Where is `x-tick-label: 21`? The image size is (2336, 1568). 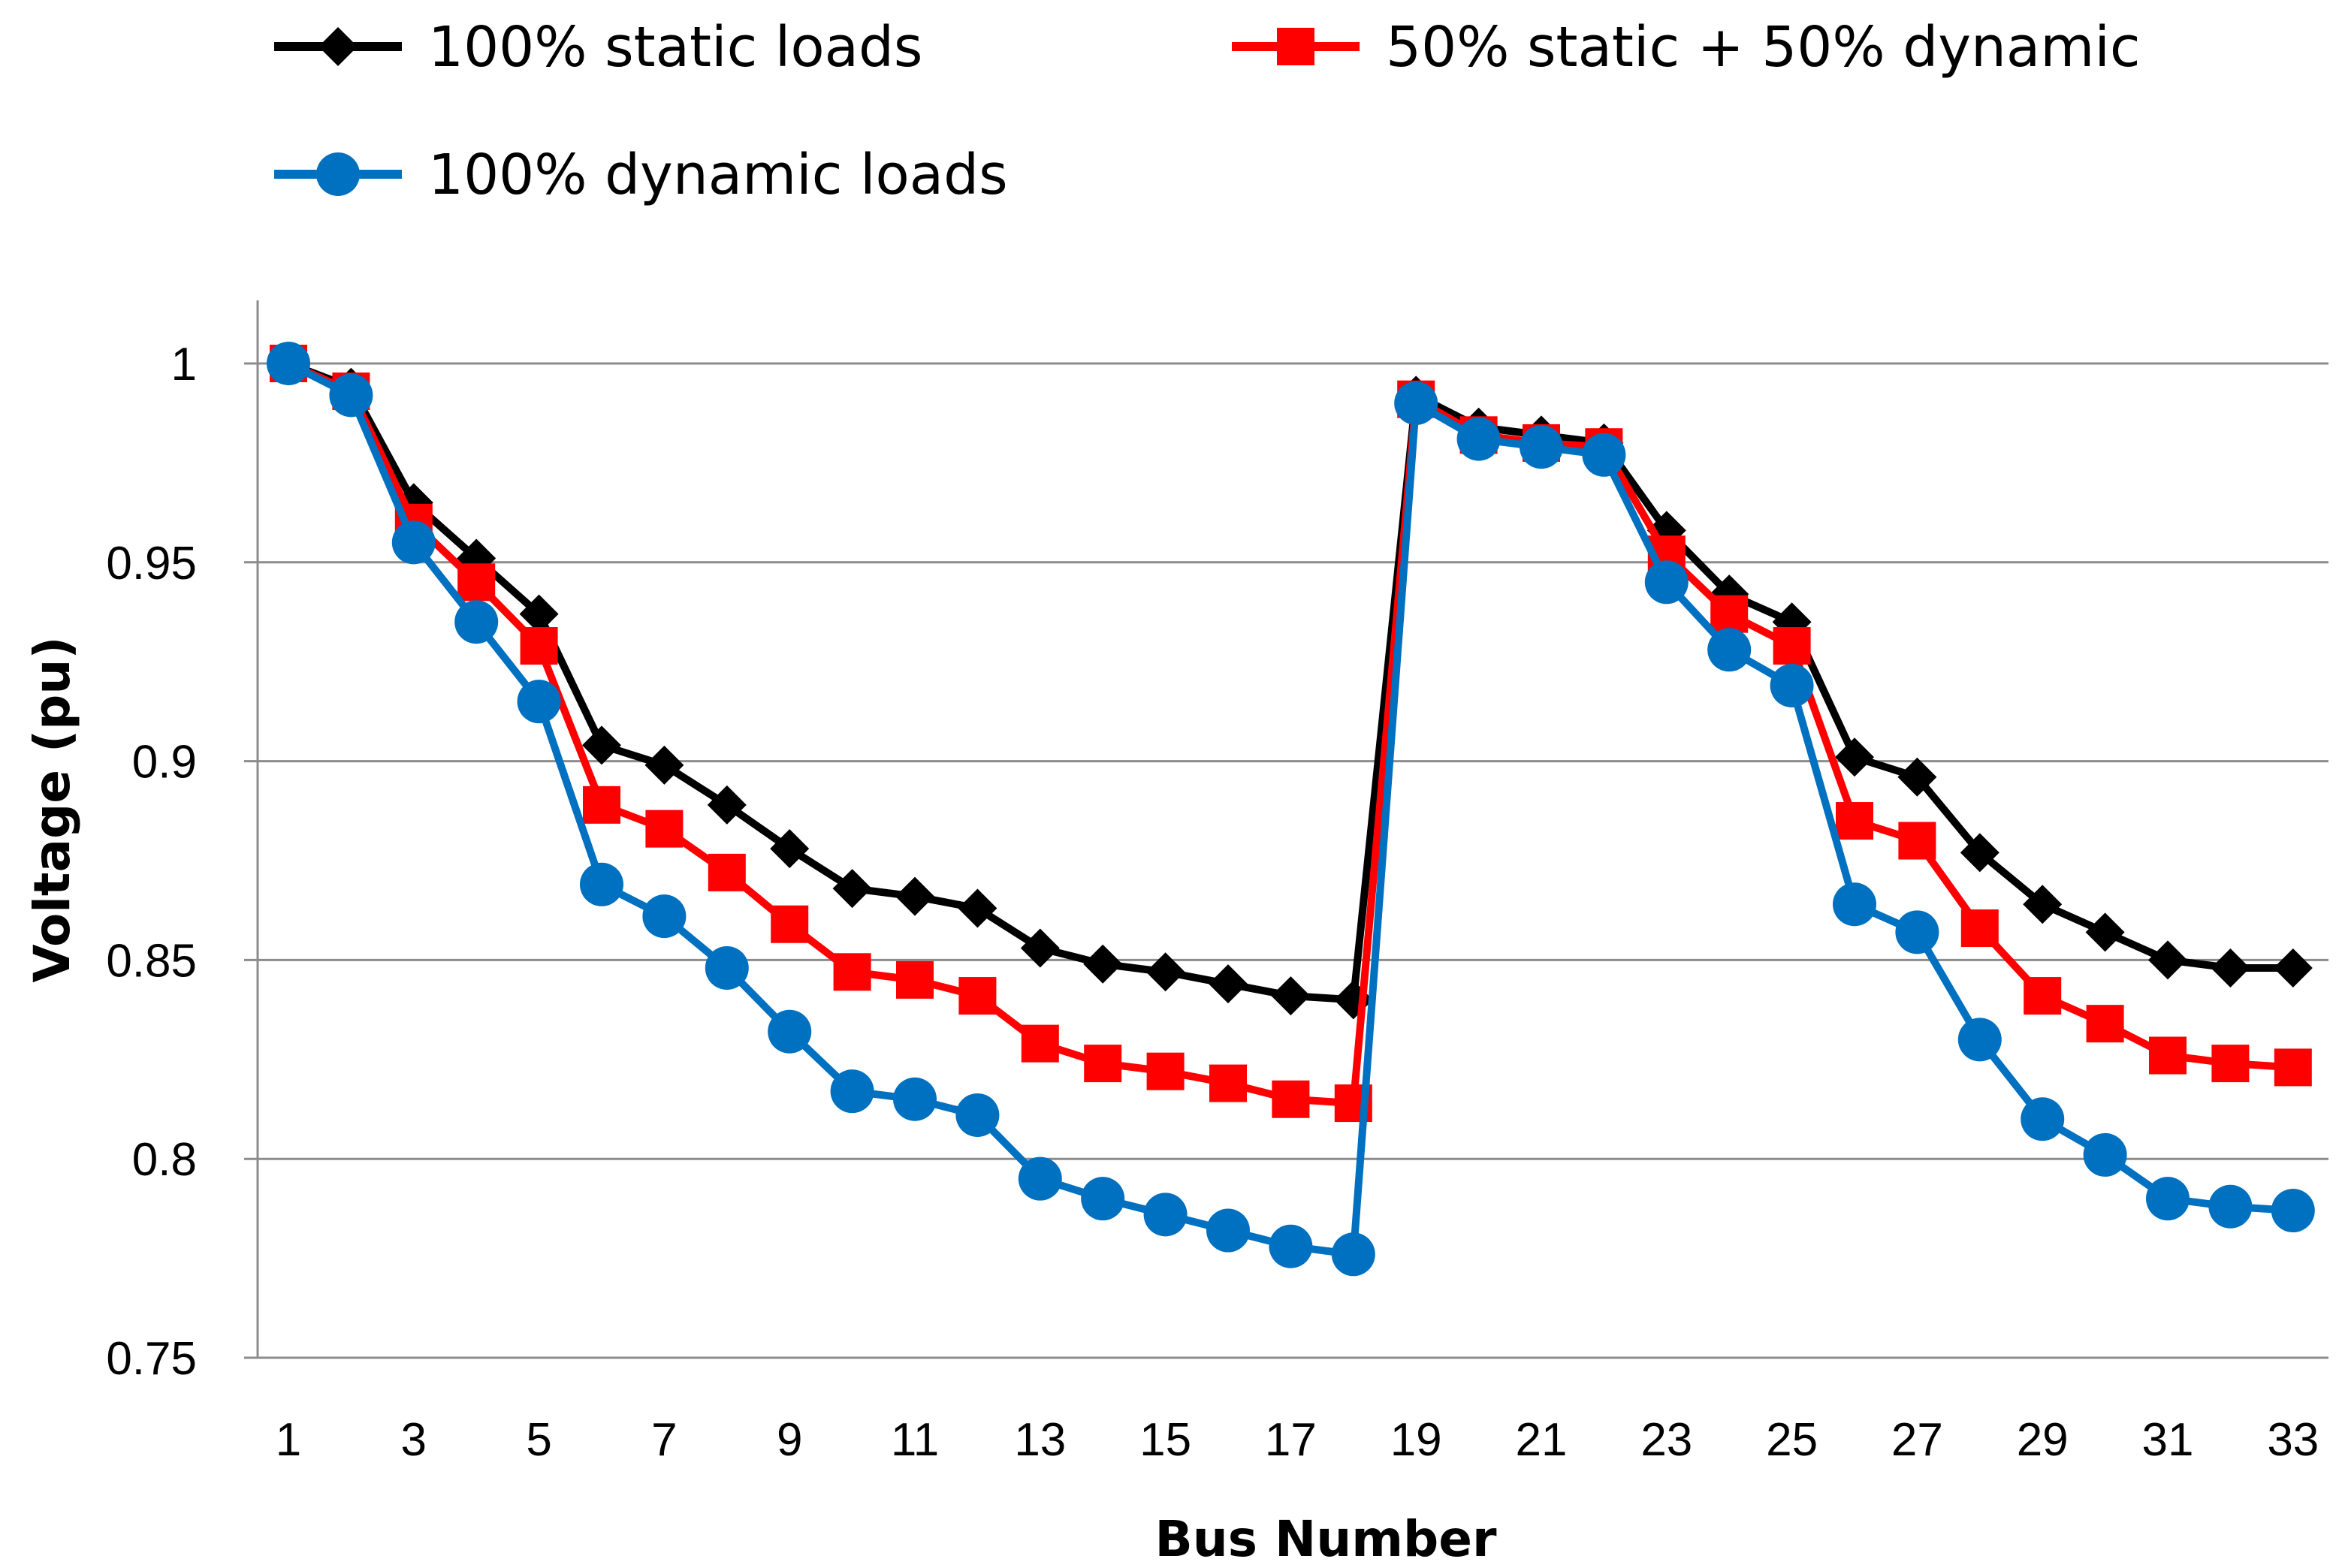
x-tick-label: 21 is located at coordinates (1542, 1440).